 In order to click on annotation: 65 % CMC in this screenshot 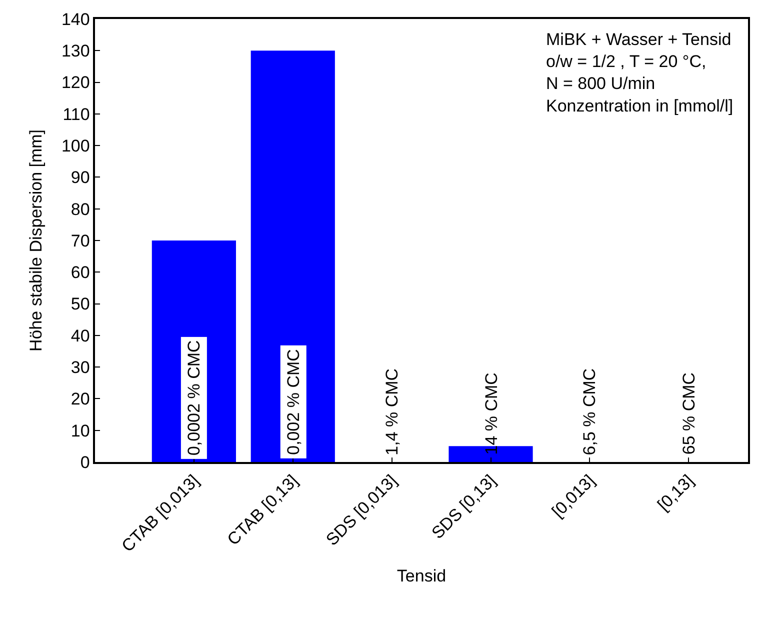, I will do `click(689, 413)`.